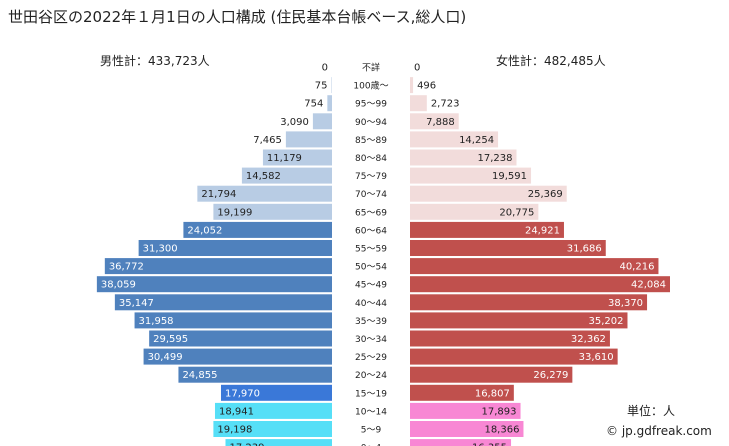 This screenshot has height=446, width=729. I want to click on male-value-label: 14,582, so click(263, 176).